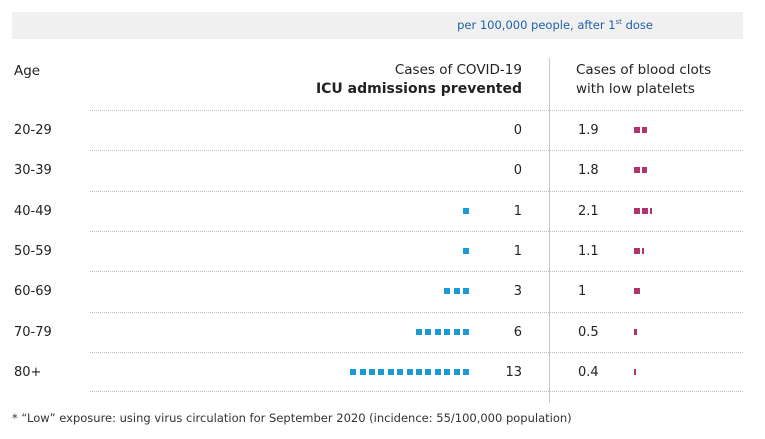 This screenshot has height=439, width=765. I want to click on clot-value-label: 1.9, so click(588, 130).